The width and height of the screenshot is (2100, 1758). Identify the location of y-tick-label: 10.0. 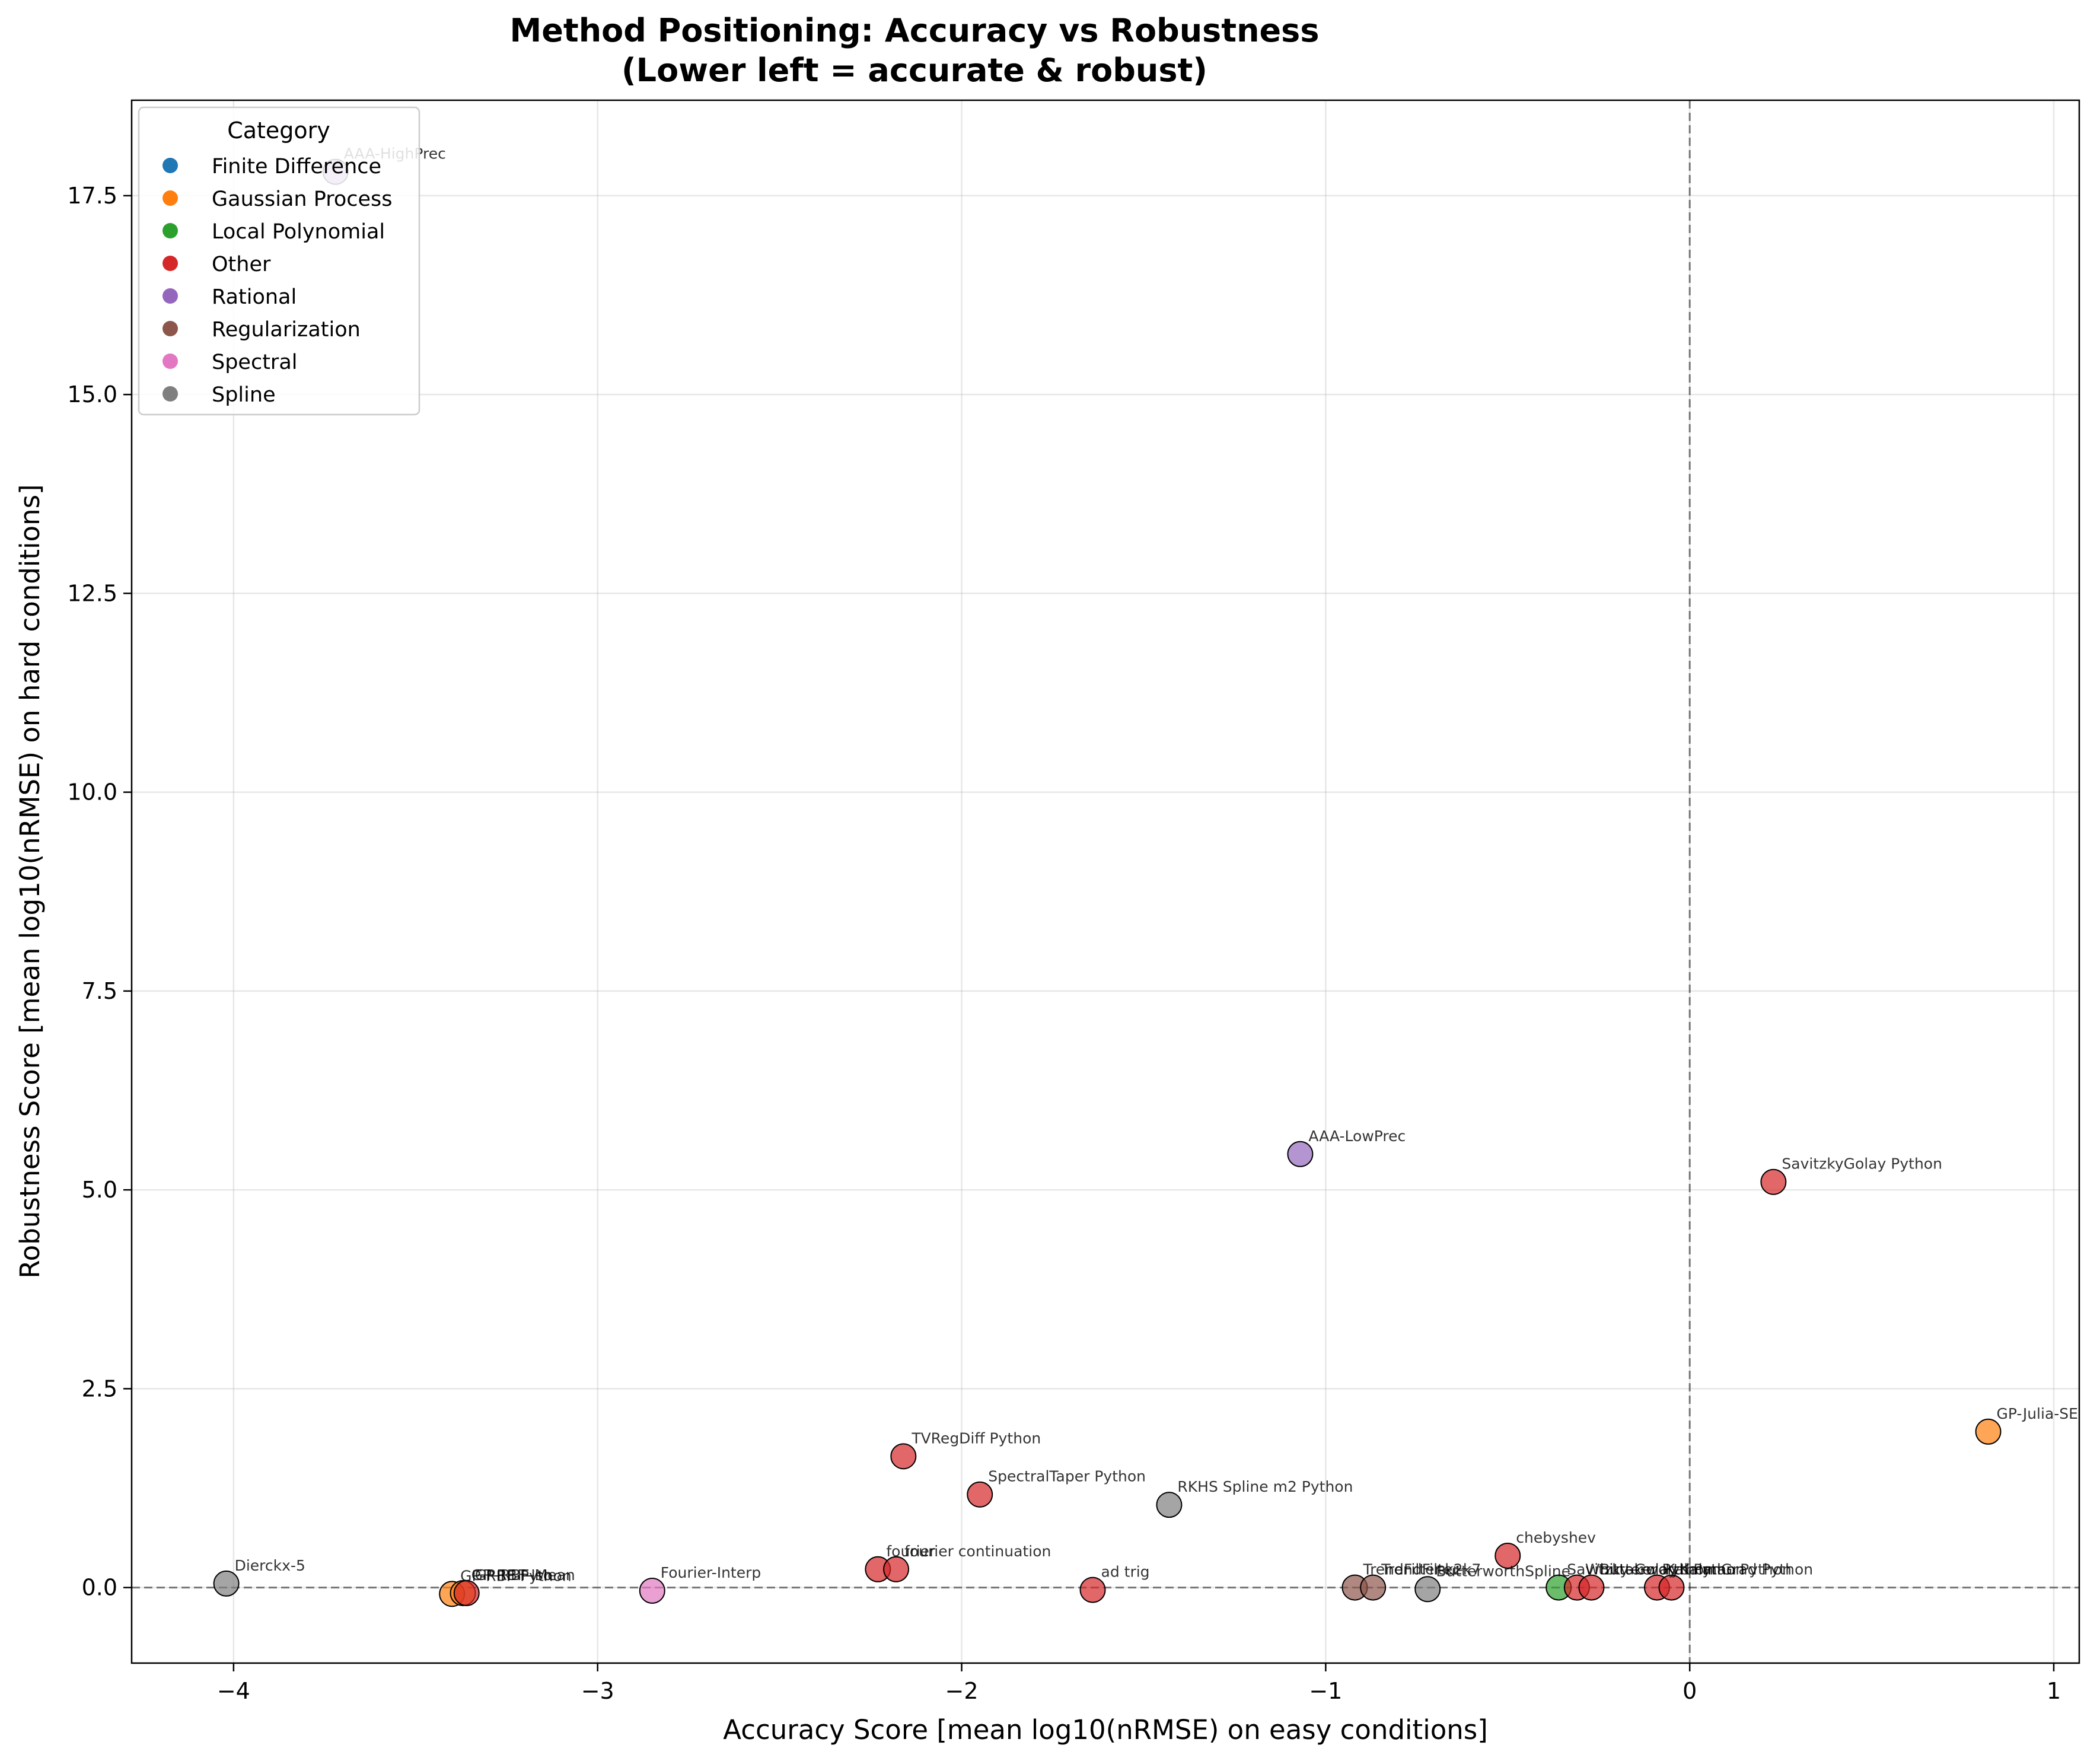
(92, 792).